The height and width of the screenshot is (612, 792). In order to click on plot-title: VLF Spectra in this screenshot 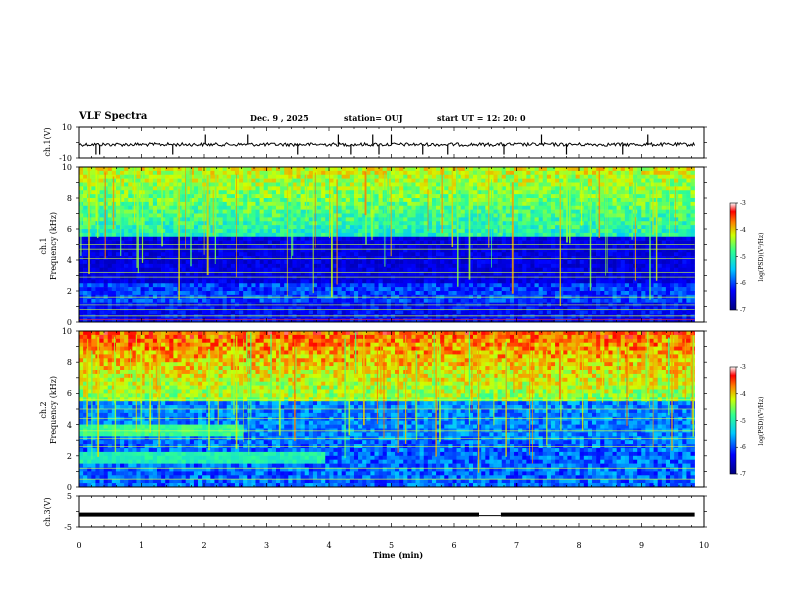, I will do `click(113, 116)`.